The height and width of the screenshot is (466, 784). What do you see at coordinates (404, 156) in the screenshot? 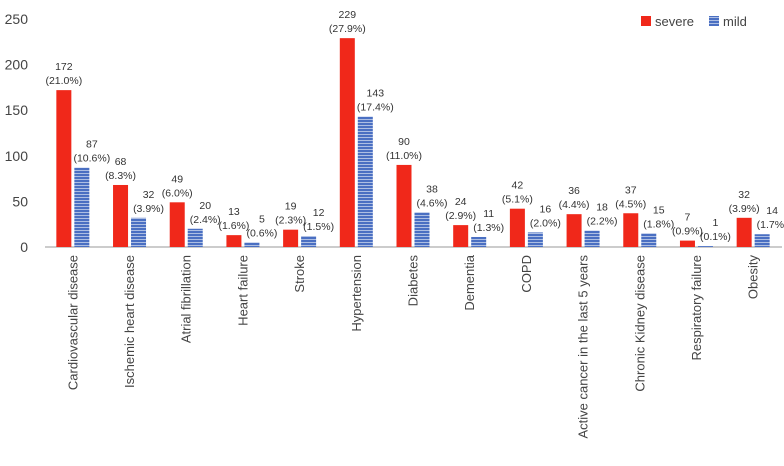
I see `percent-label: (11.0%)` at bounding box center [404, 156].